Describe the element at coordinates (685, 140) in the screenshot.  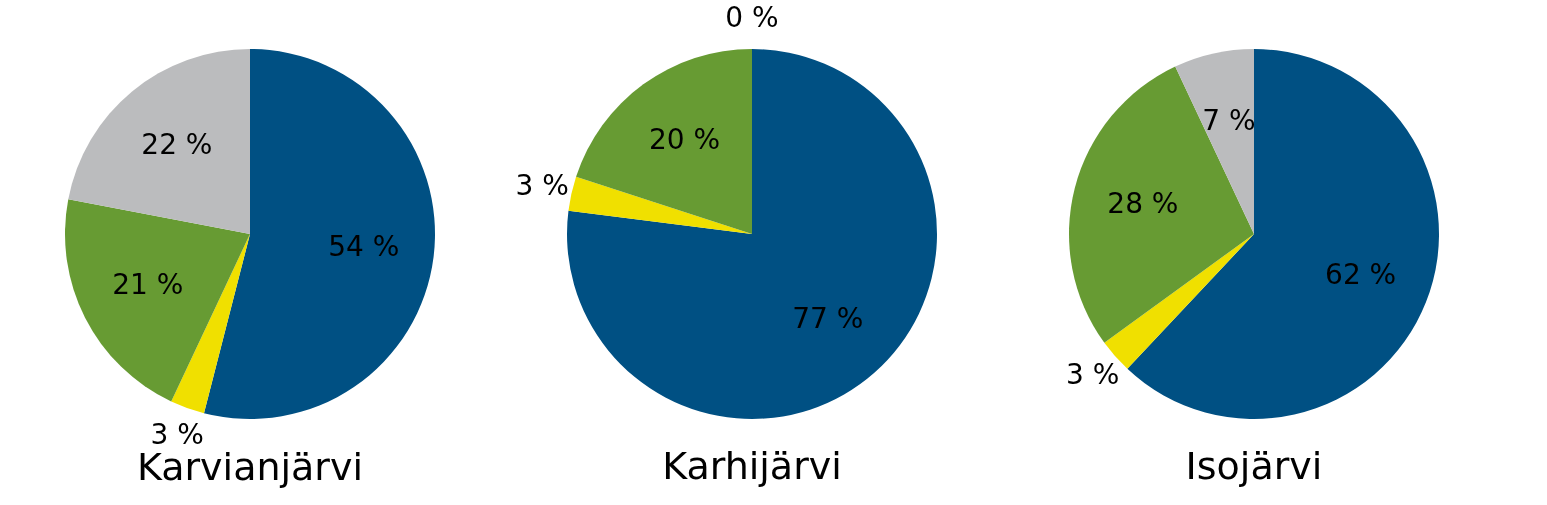
I see `data-label: 20 %` at that location.